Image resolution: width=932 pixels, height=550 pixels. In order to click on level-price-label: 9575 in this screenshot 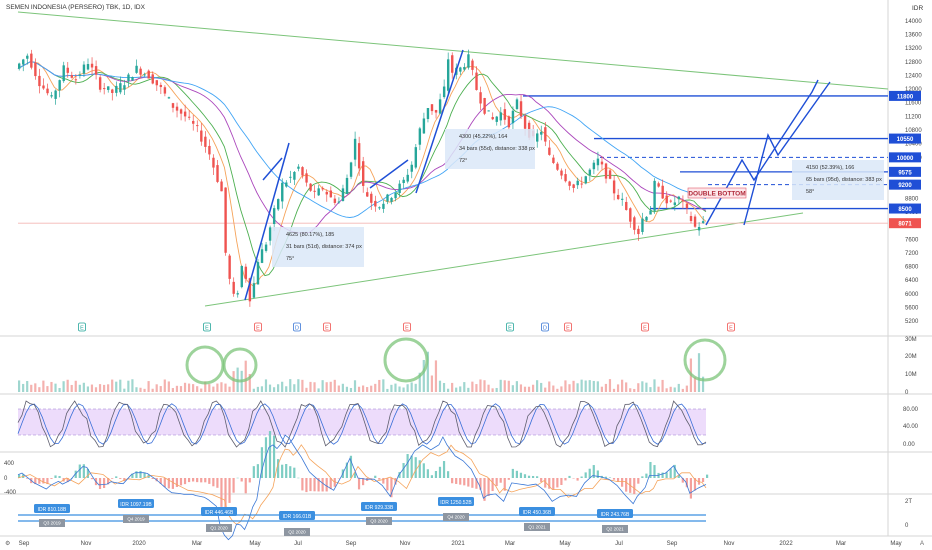, I will do `click(905, 173)`.